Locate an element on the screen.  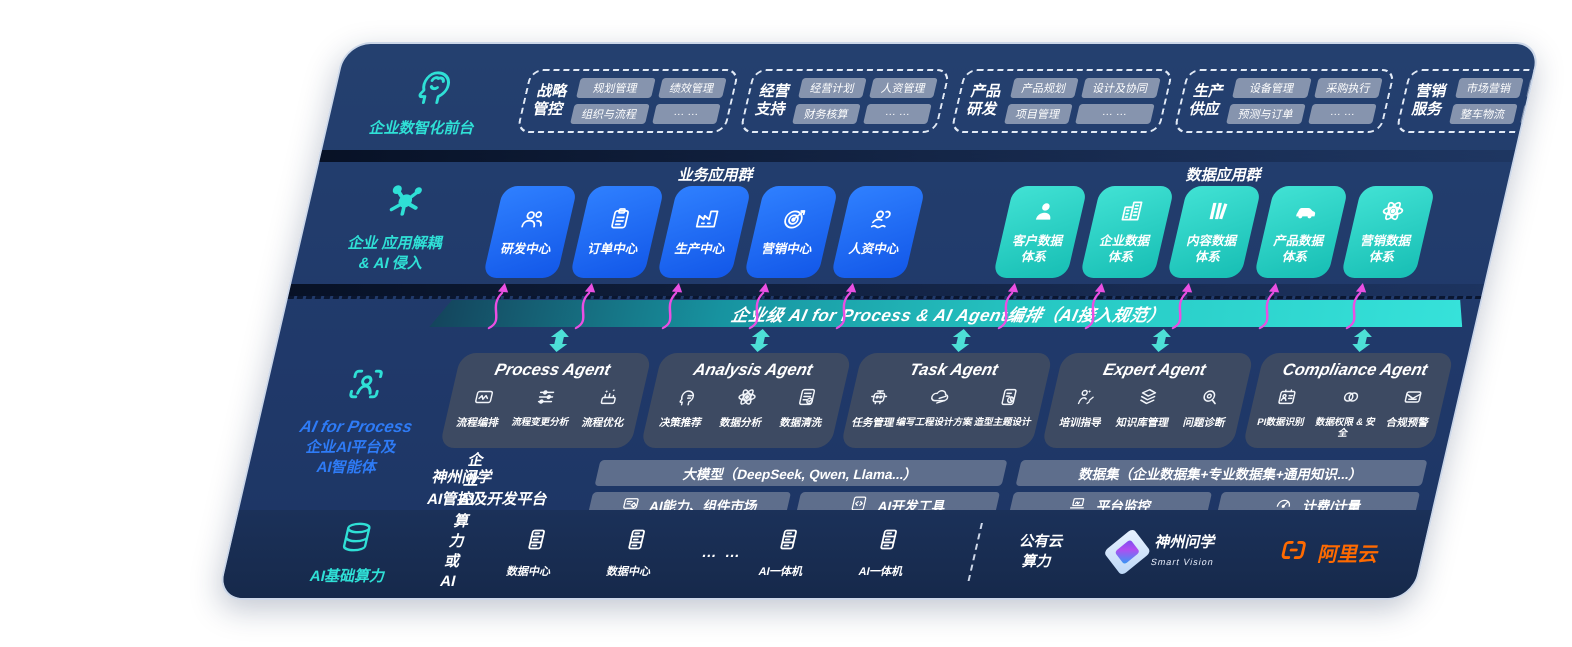
infra-node: 数据中心 is located at coordinates (633, 552).